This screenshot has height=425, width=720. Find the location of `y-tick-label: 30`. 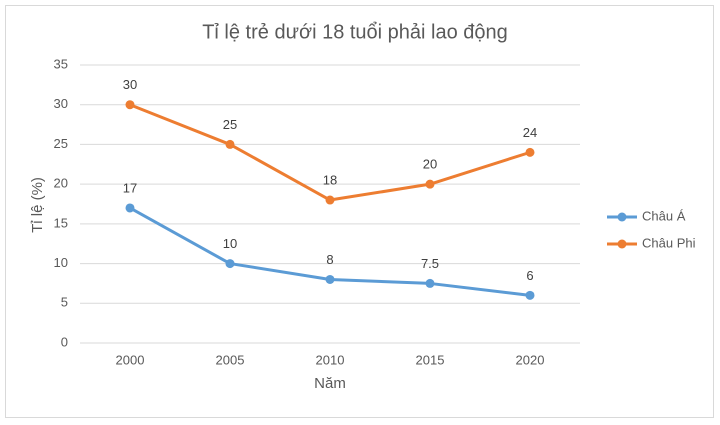

y-tick-label: 30 is located at coordinates (61, 103).